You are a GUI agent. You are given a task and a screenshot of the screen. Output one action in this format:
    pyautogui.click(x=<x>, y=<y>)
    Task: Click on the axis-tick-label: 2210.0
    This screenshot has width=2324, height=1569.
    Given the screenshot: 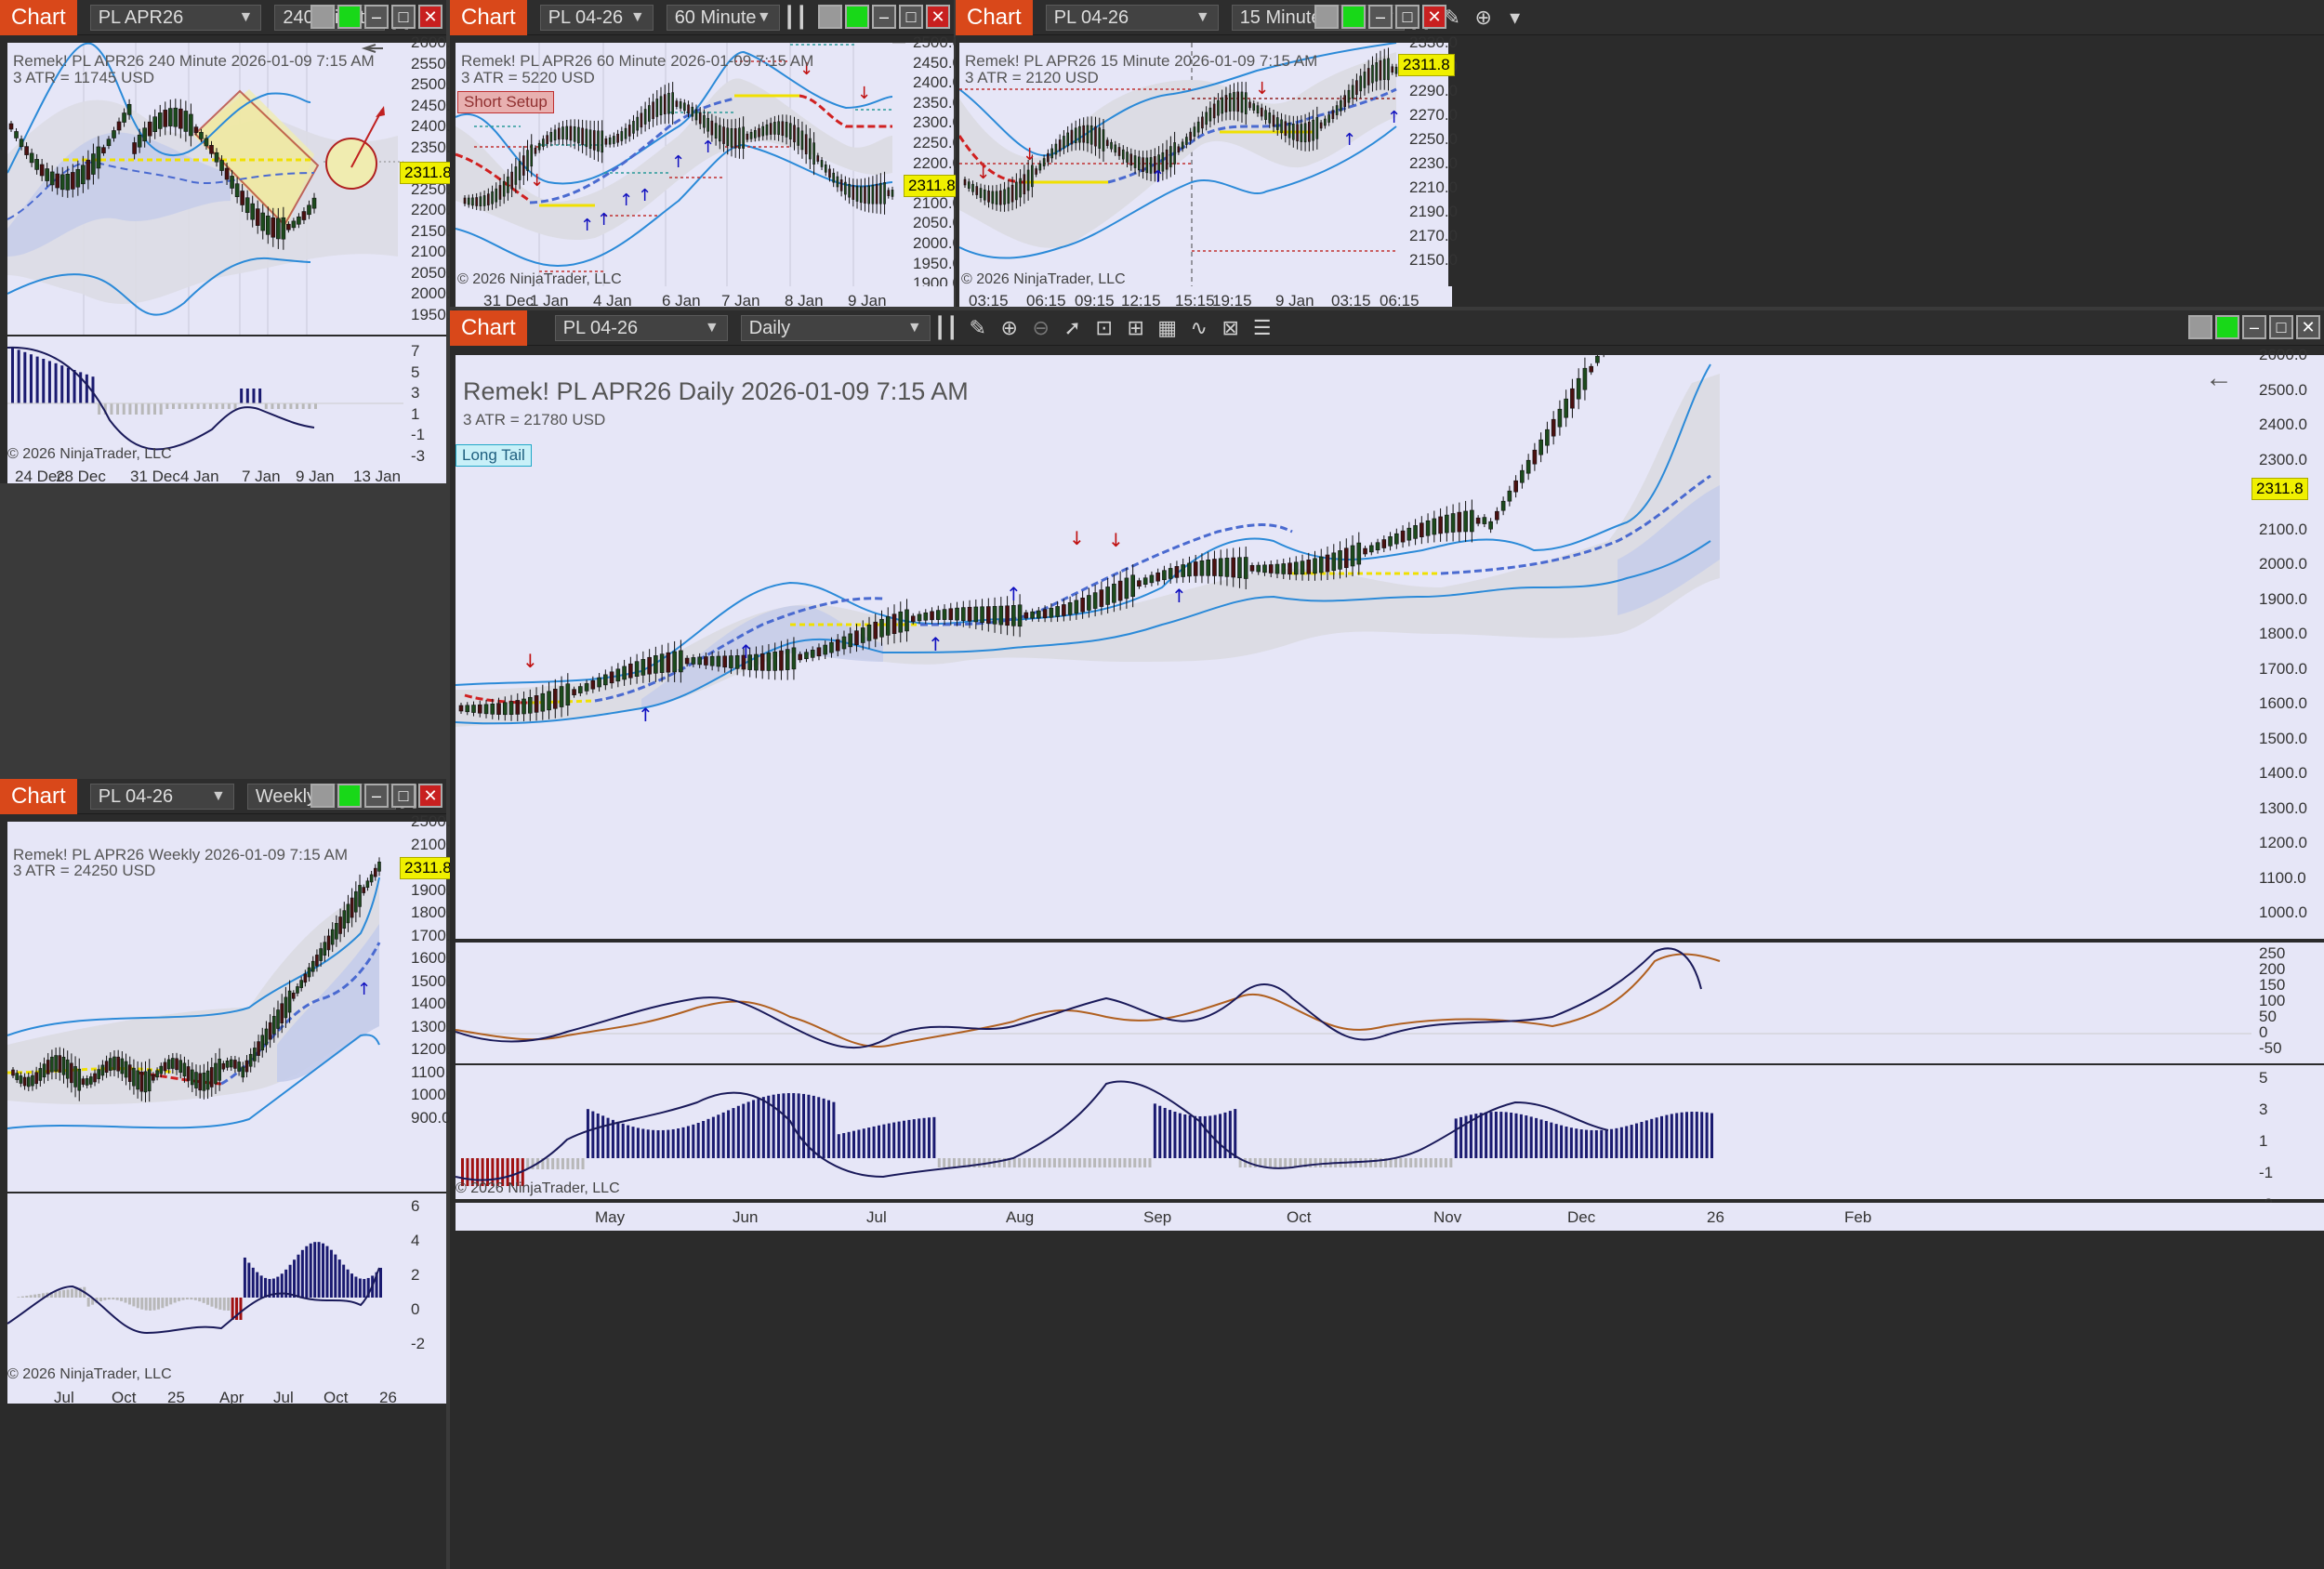 What is the action you would take?
    pyautogui.click(x=1433, y=187)
    